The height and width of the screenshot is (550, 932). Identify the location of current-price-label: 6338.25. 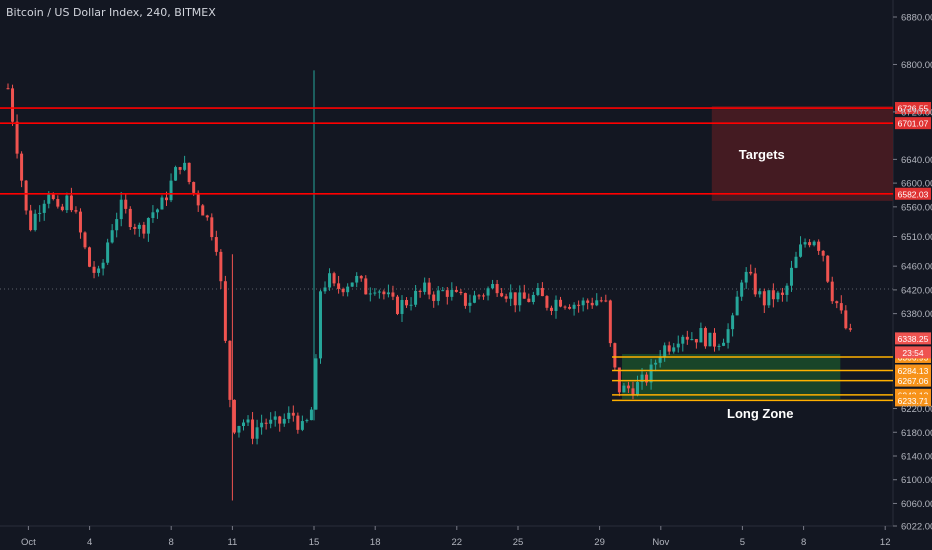
(913, 339).